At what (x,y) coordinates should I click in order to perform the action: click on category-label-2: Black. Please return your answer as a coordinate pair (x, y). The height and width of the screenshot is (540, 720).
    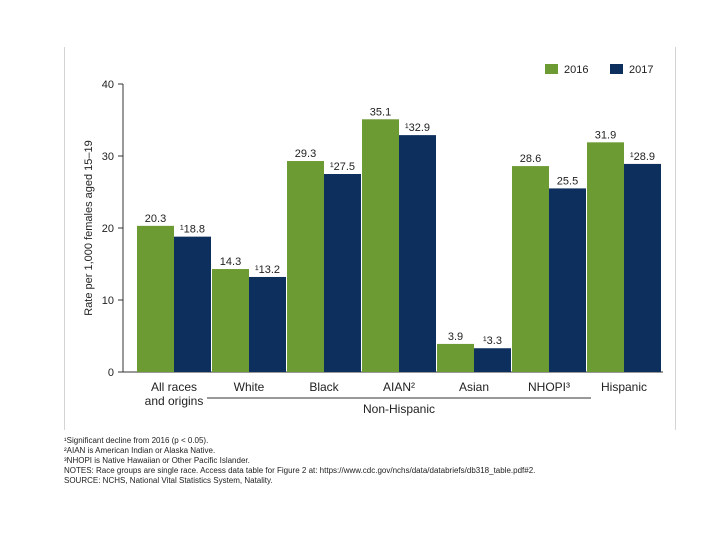
    Looking at the image, I should click on (324, 387).